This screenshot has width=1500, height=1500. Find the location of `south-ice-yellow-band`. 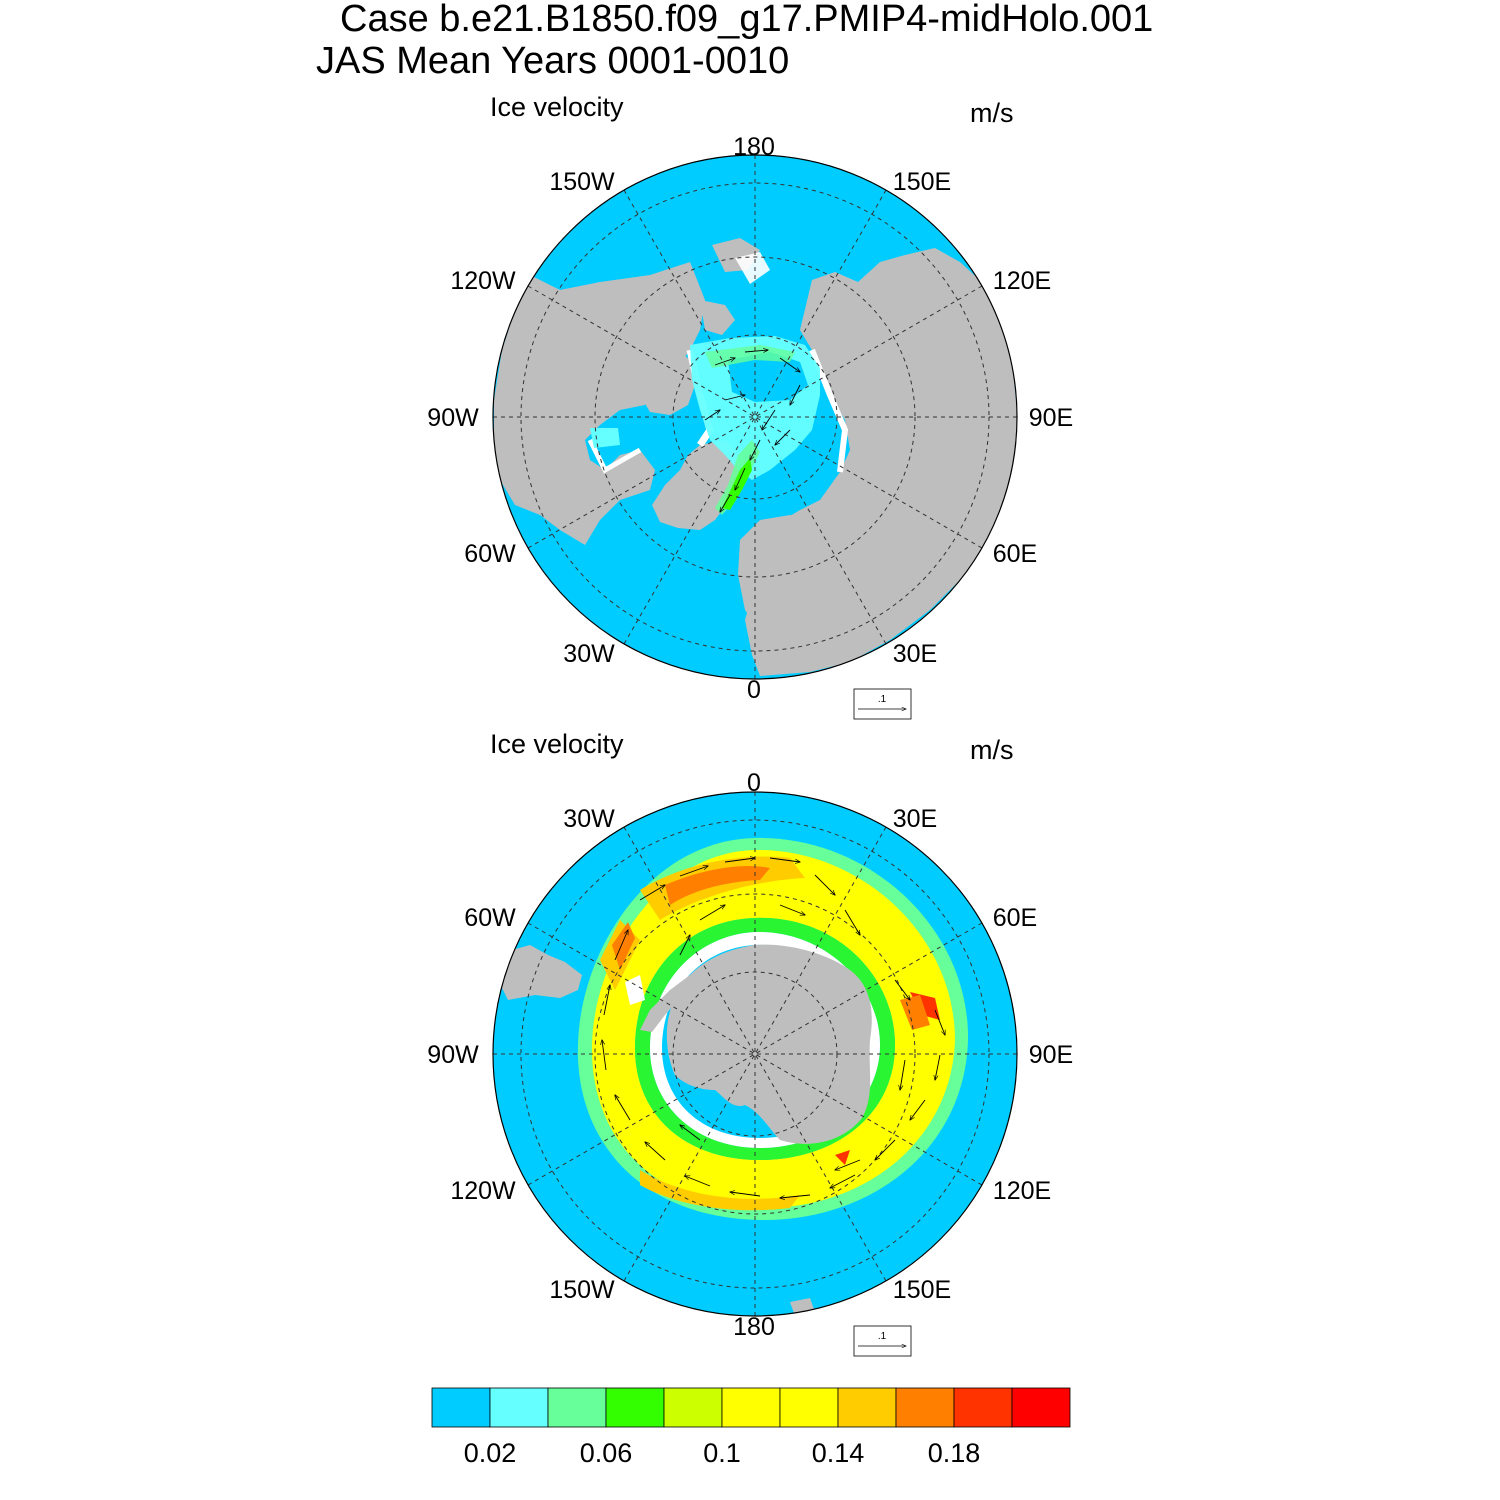

south-ice-yellow-band is located at coordinates (773, 1029).